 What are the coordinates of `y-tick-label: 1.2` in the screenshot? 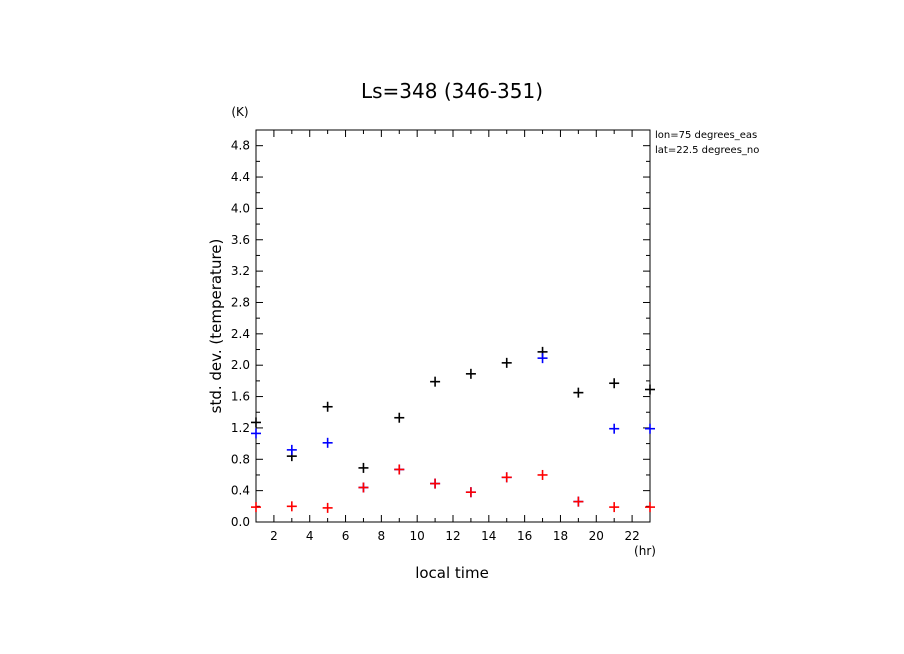 It's located at (240, 428).